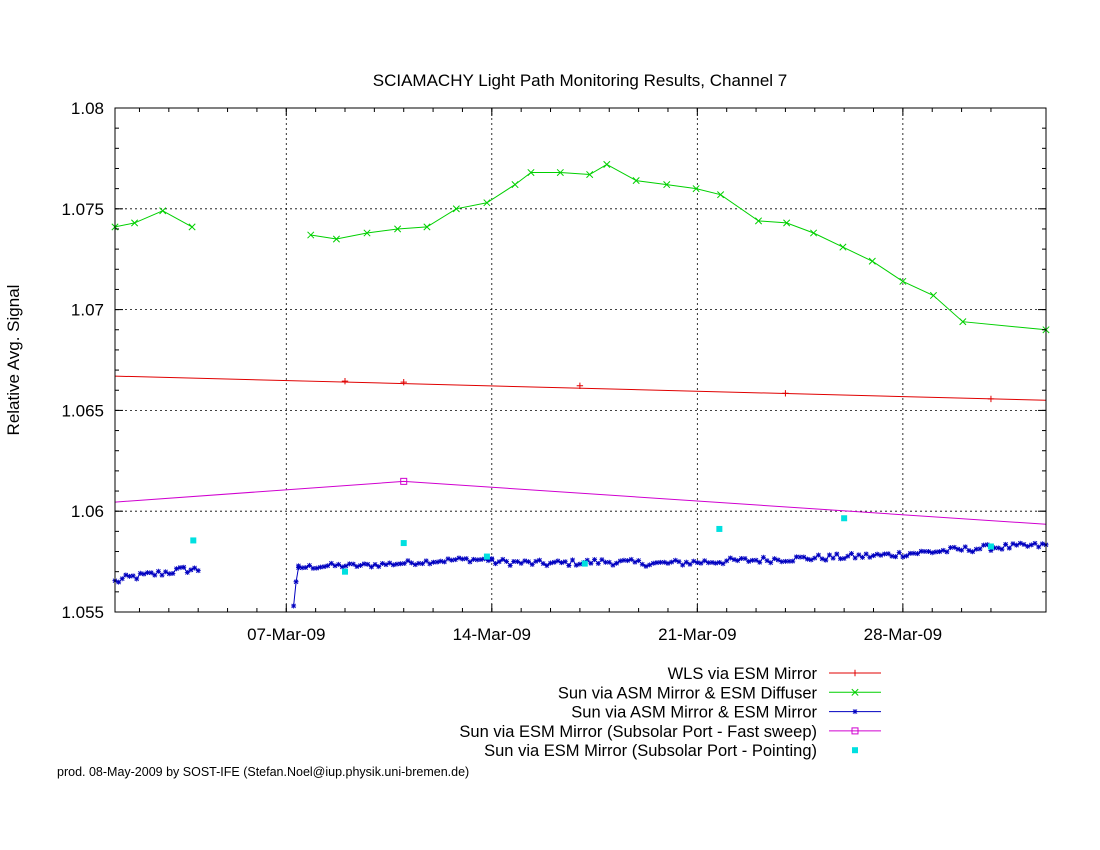  Describe the element at coordinates (13, 360) in the screenshot. I see `y-axis-label: Relative Avg. Signal` at that location.